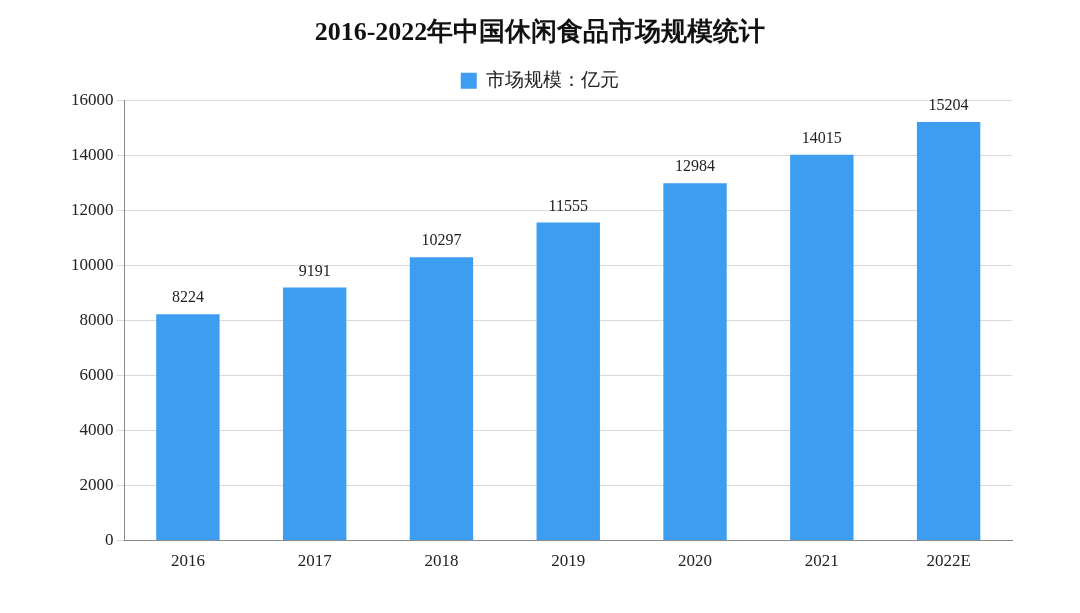  Describe the element at coordinates (821, 561) in the screenshot. I see `x-tick-label: 2021` at that location.